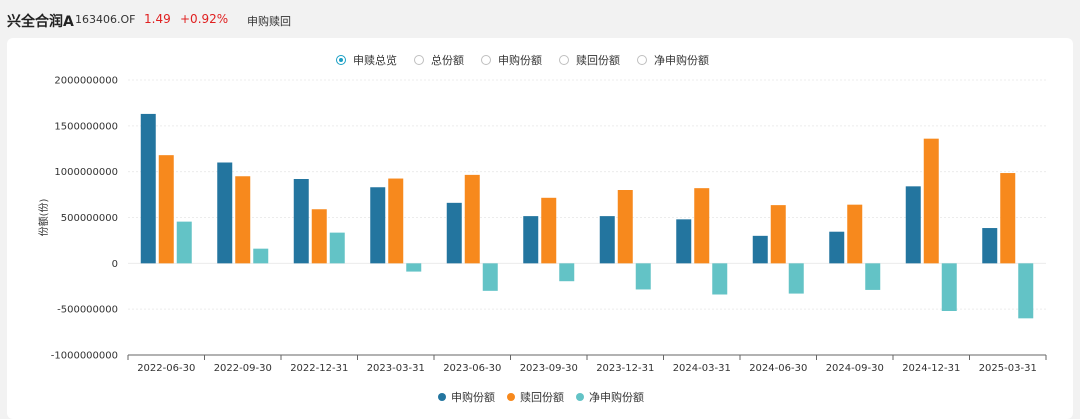 The height and width of the screenshot is (419, 1080). I want to click on x-tick-label: 2022-06-30, so click(166, 368).